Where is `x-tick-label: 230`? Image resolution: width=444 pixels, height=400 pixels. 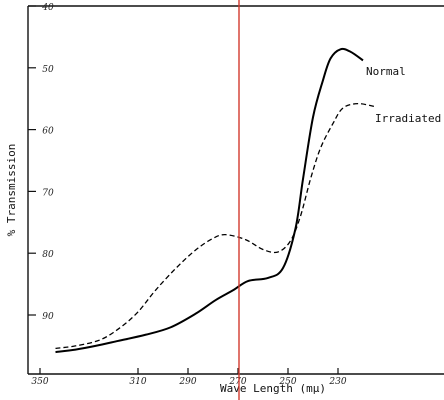
x-tick-label: 230 is located at coordinates (337, 382).